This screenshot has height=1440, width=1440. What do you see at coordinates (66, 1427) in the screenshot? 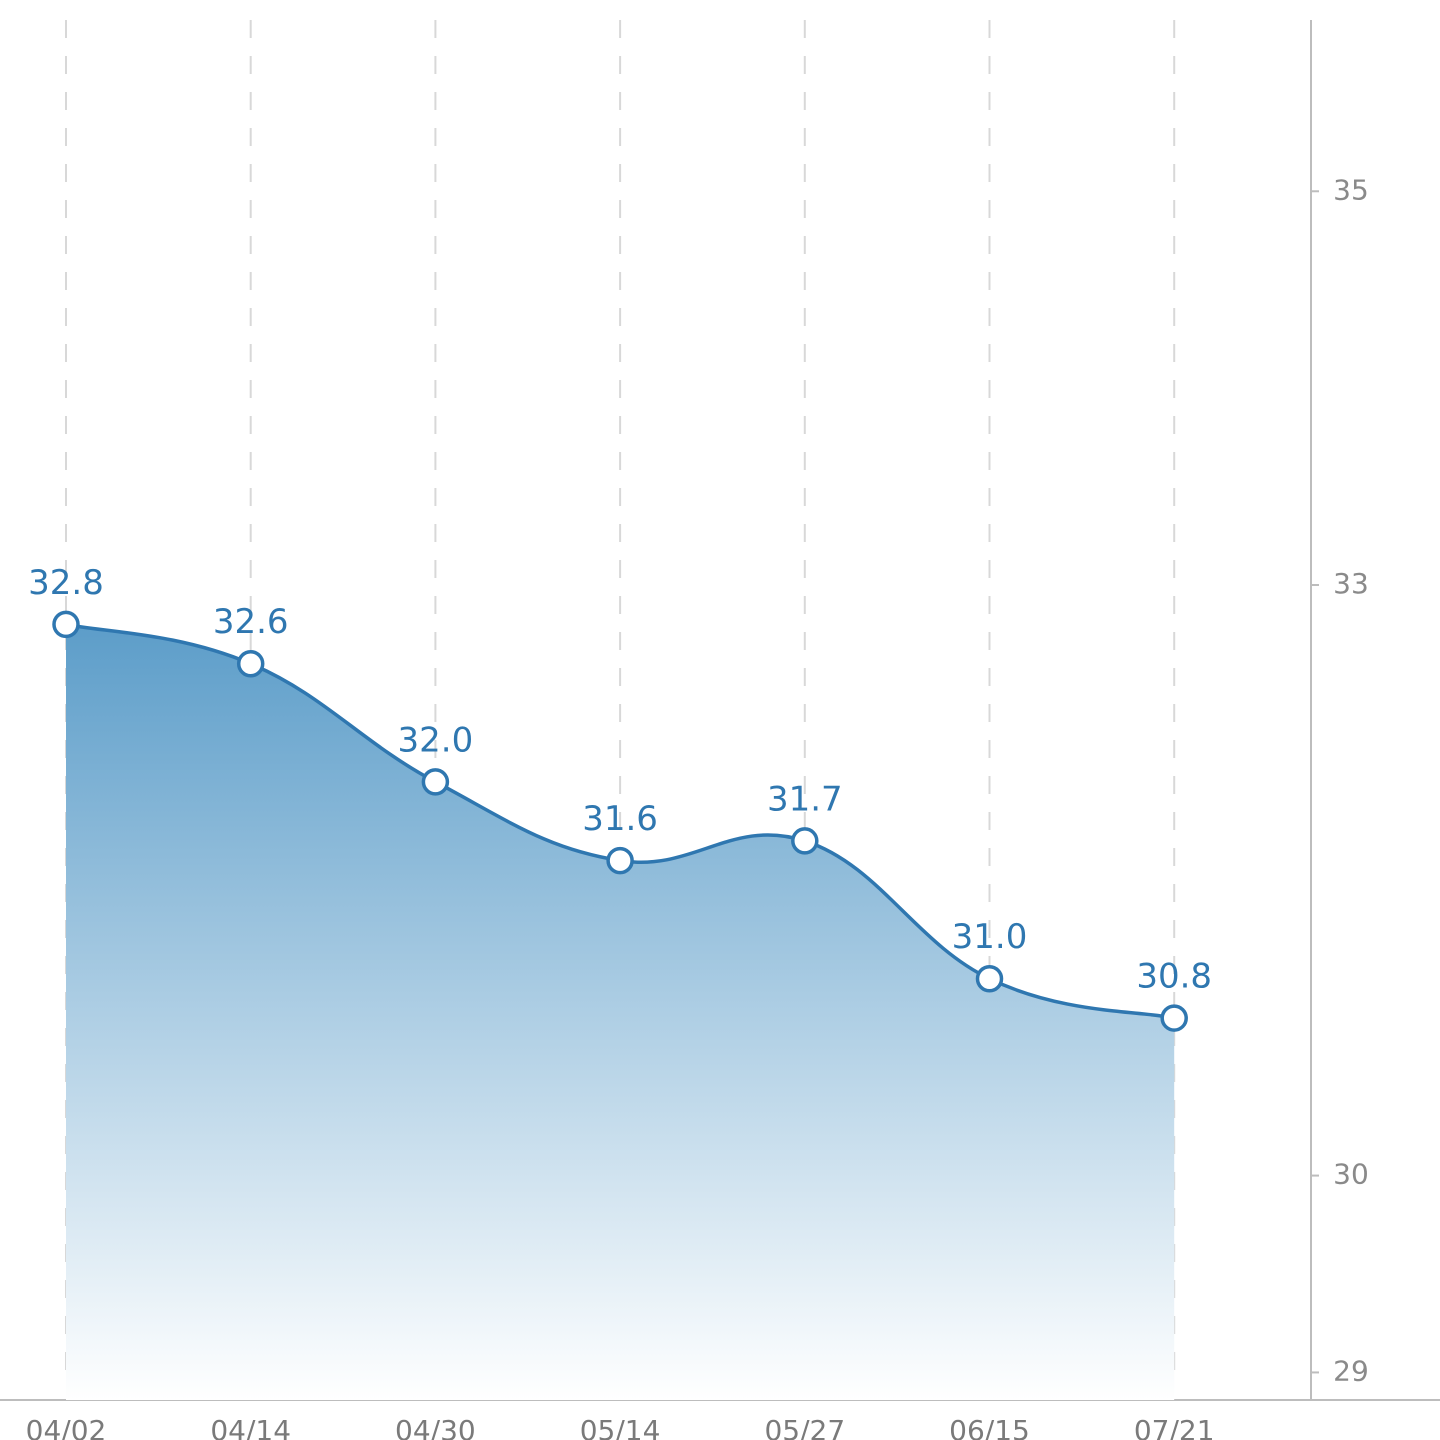
I see `x-tick-label: 04/02` at bounding box center [66, 1427].